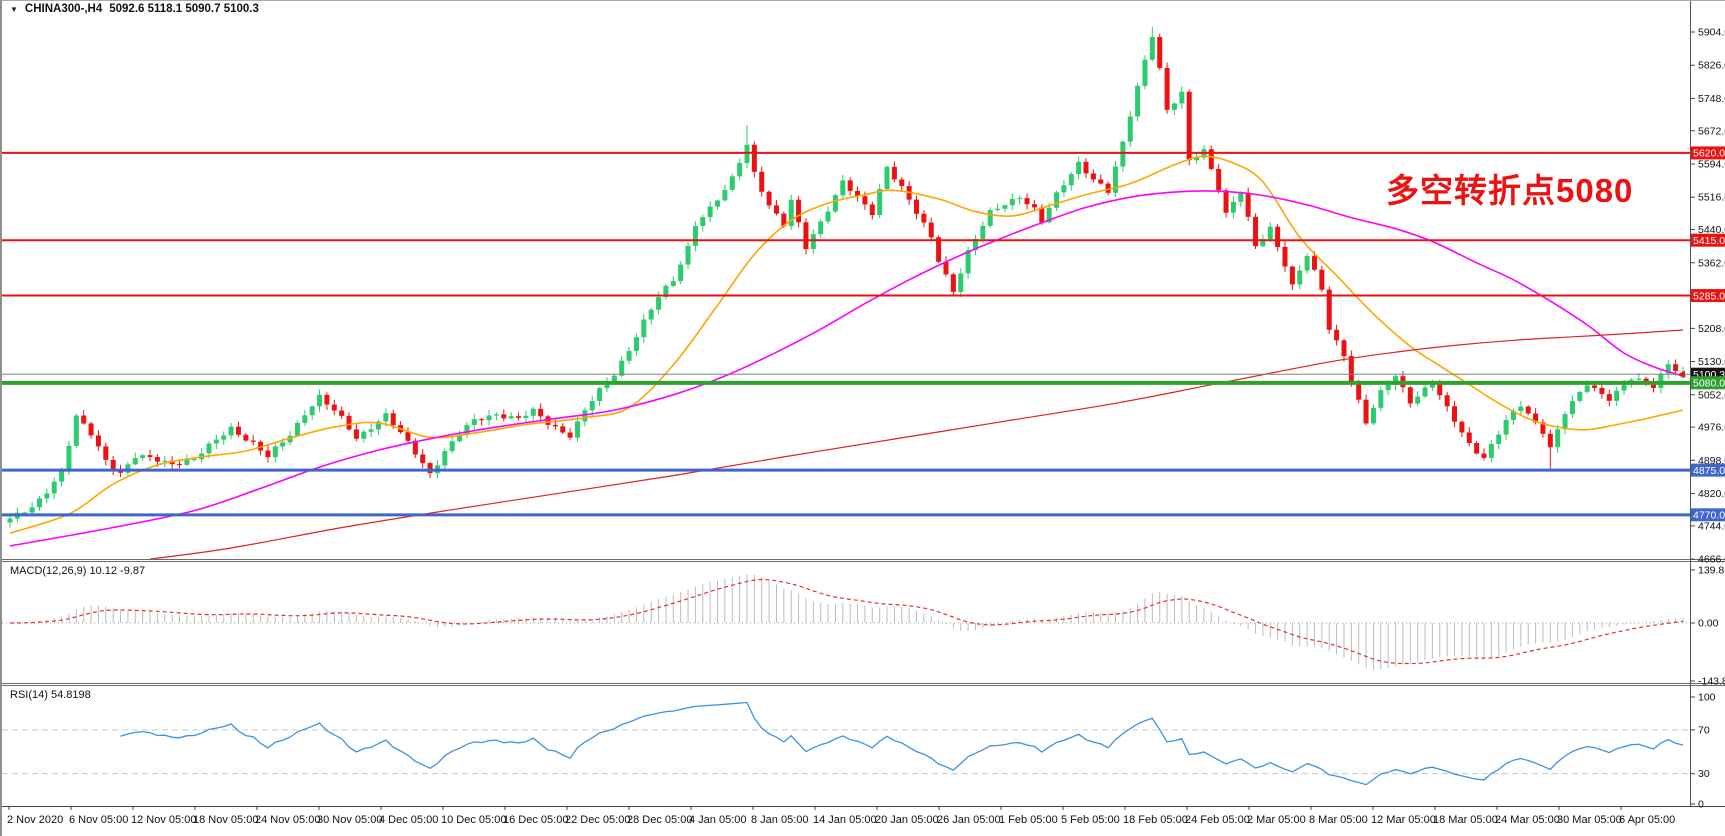  What do you see at coordinates (1527, 820) in the screenshot?
I see `time-axis-label: 24 Mar 05:00` at bounding box center [1527, 820].